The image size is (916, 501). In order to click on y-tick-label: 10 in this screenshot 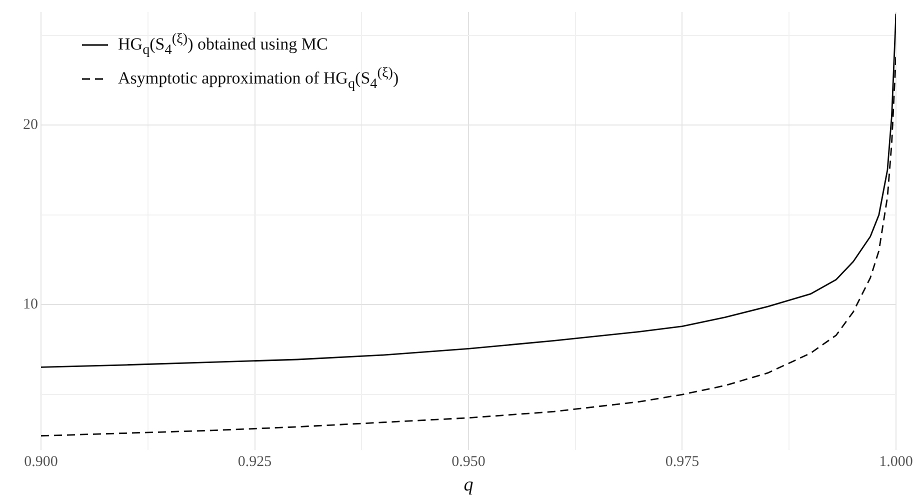, I will do `click(30, 304)`.